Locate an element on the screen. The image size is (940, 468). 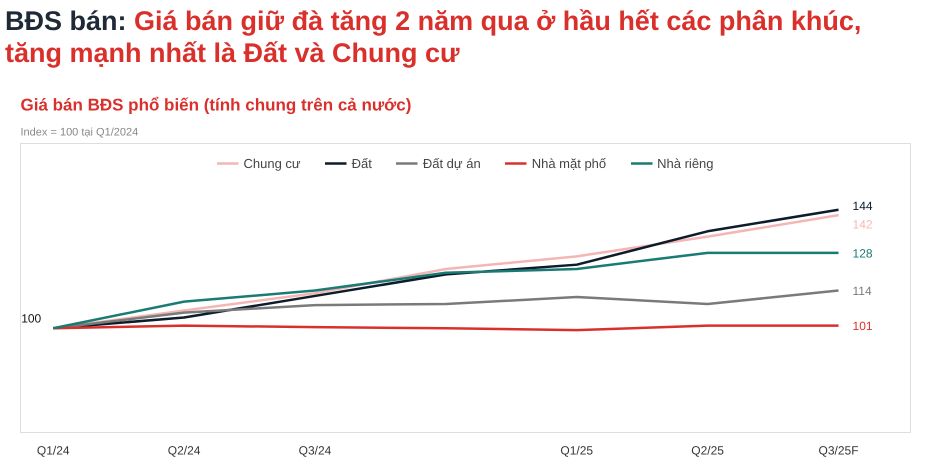
chart-title: BĐS bán: Giá bán giữ đà tăng 2 năm qua ở hầu hết các phân khúc, tăng mạnh nhất là Đất và Chung cư is located at coordinates (433, 37).